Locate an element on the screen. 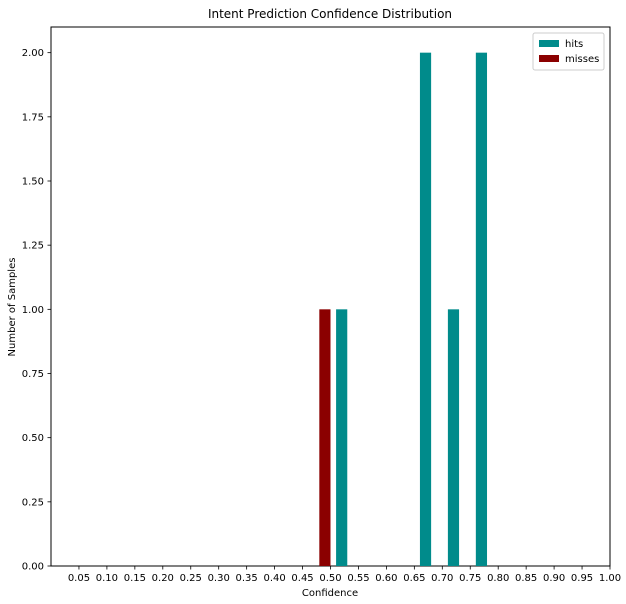 The image size is (626, 604). x-tick-label: 0.05 is located at coordinates (79, 578).